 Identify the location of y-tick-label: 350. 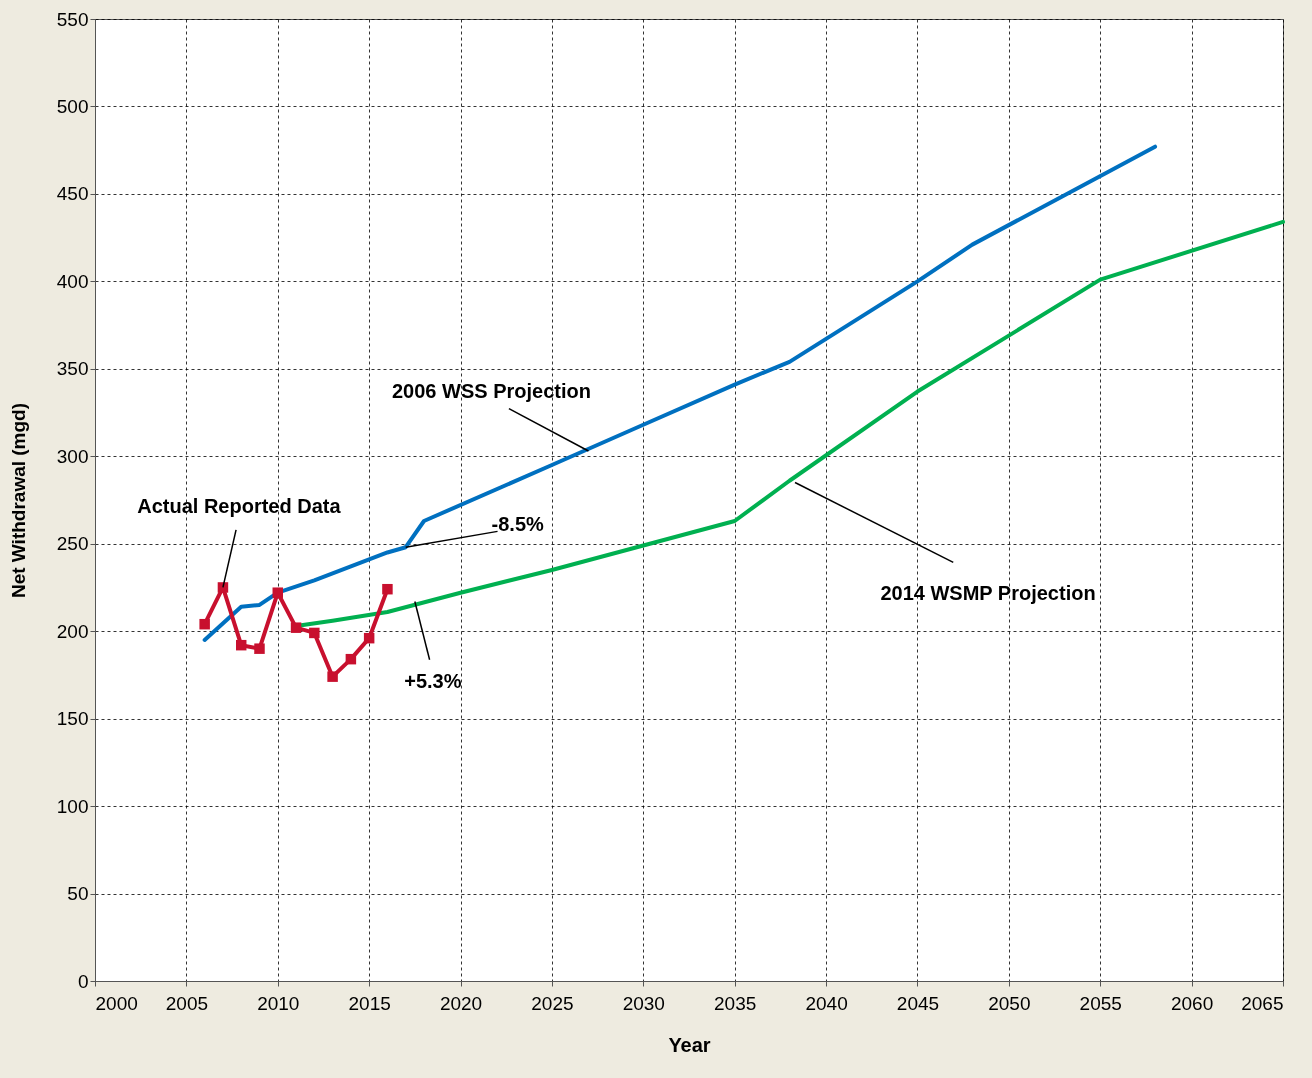
(72, 369).